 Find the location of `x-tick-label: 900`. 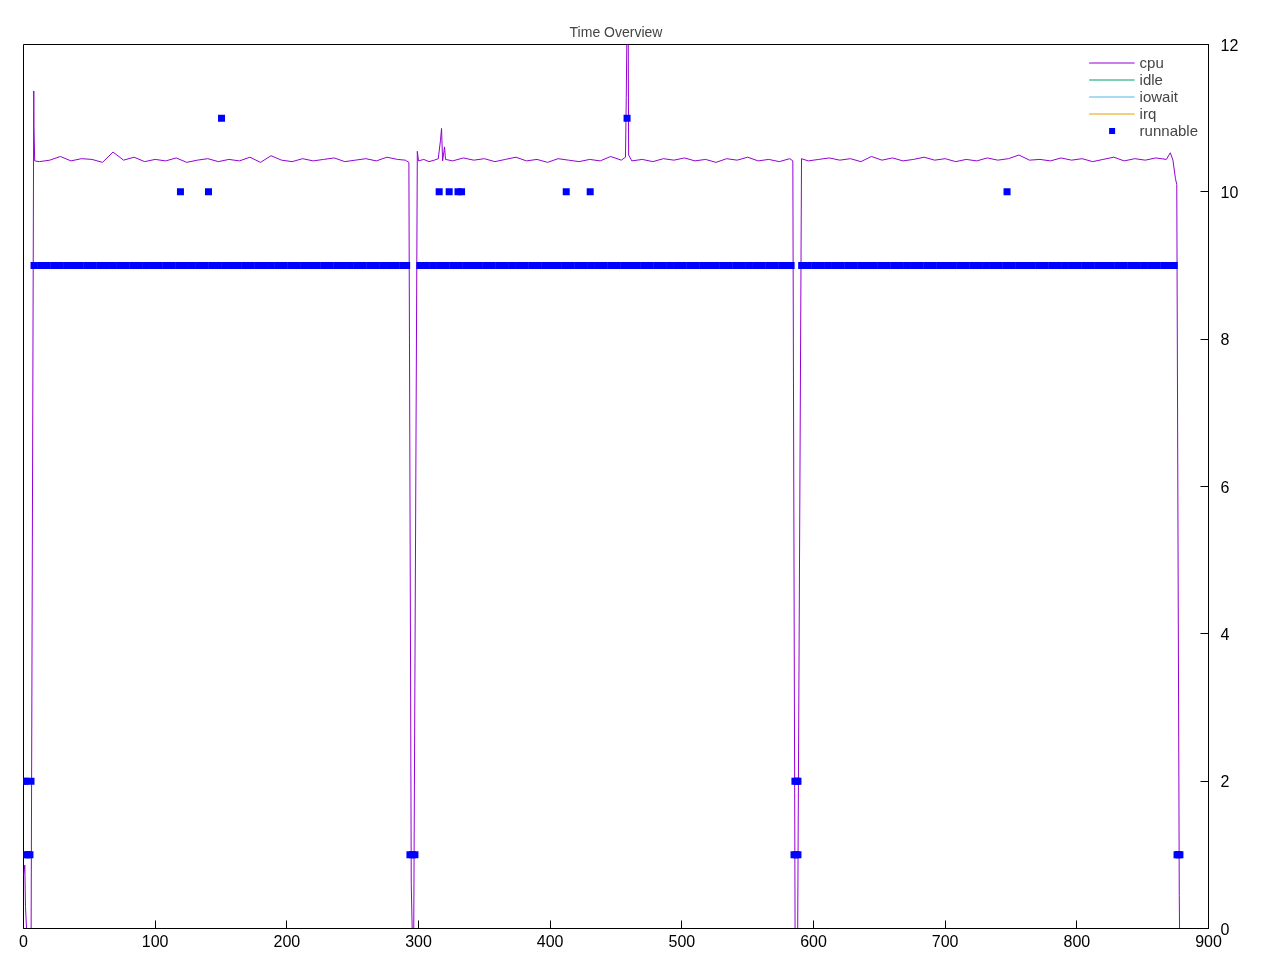

x-tick-label: 900 is located at coordinates (1208, 941).